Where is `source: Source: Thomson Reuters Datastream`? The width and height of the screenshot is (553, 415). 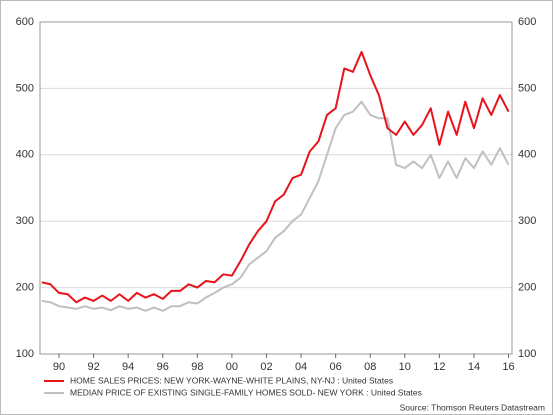 source: Source: Thomson Reuters Datastream is located at coordinates (472, 407).